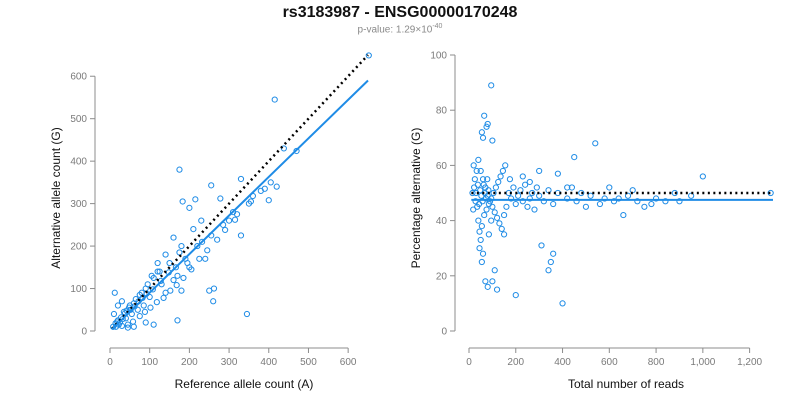 Image resolution: width=800 pixels, height=400 pixels. I want to click on y-tick-label: 200, so click(78, 247).